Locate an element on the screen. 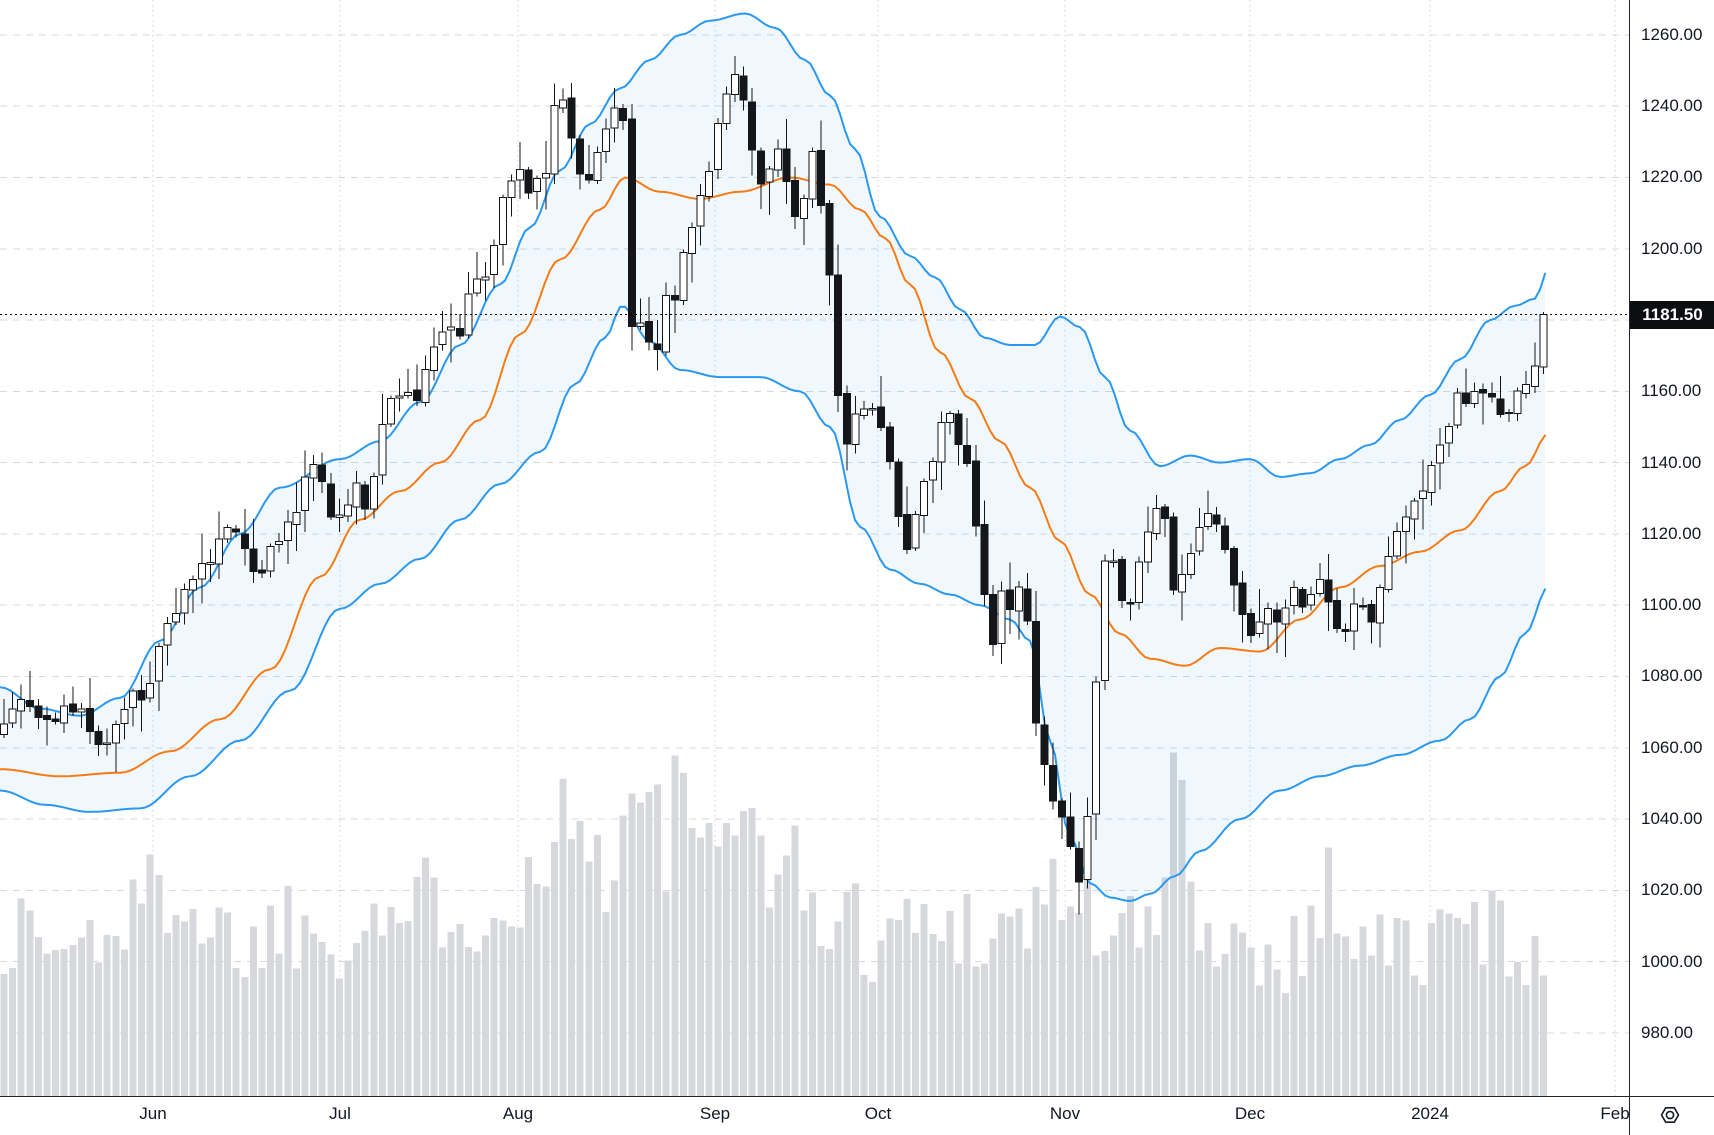 This screenshot has height=1135, width=1714. price-axis-border is located at coordinates (1629, 567).